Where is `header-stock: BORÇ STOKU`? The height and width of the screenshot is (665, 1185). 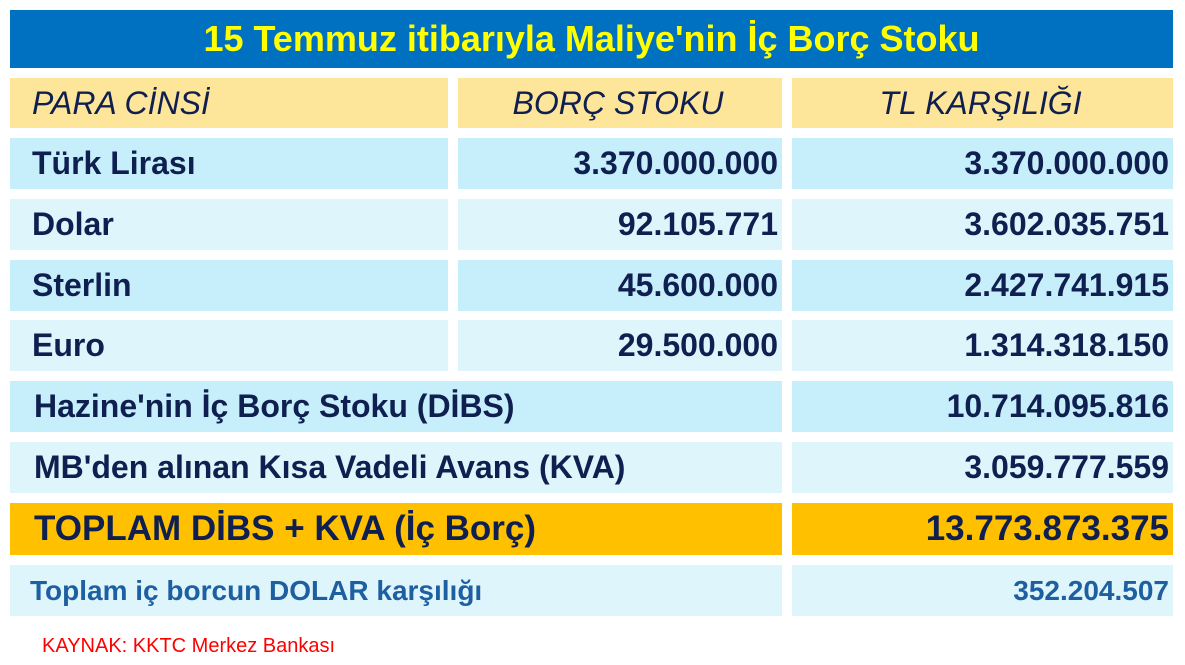
header-stock: BORÇ STOKU is located at coordinates (620, 103).